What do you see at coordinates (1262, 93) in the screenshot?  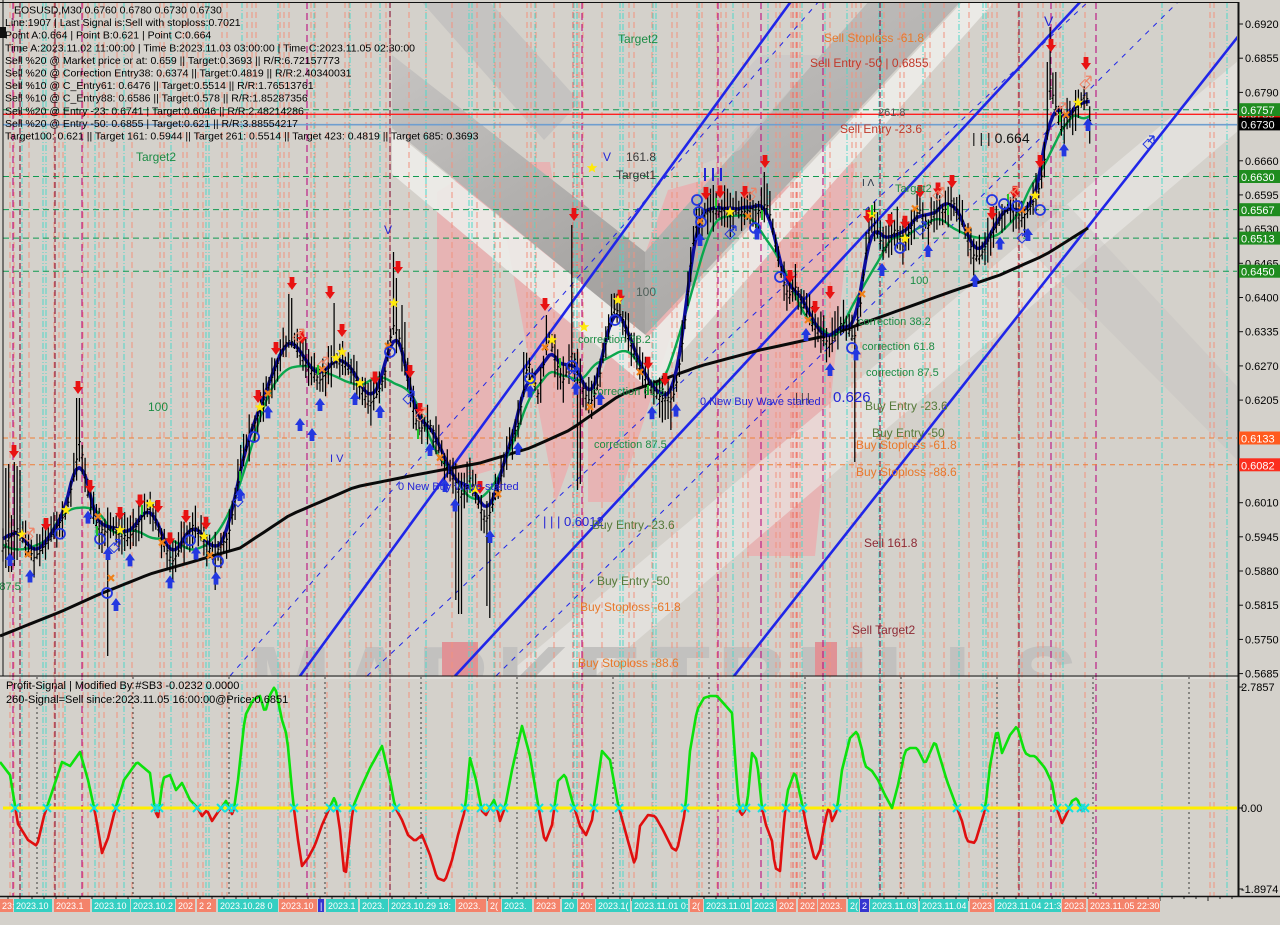 I see `svg-text: 0.6790` at bounding box center [1262, 93].